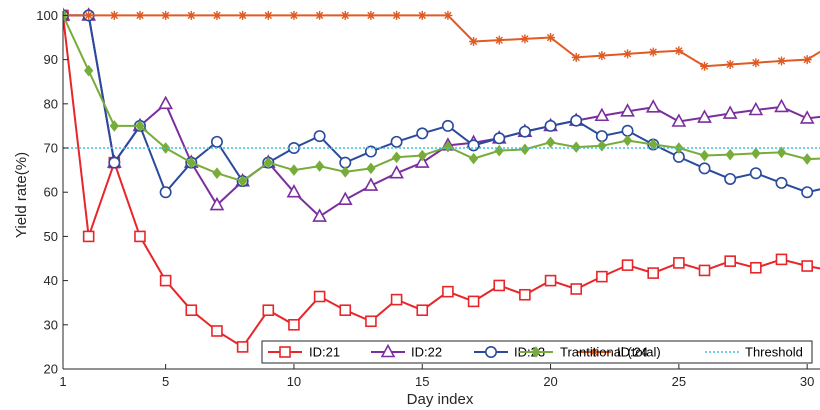 Image resolution: width=820 pixels, height=410 pixels. What do you see at coordinates (632, 352) in the screenshot?
I see `legend-label-4: ID:24` at bounding box center [632, 352].